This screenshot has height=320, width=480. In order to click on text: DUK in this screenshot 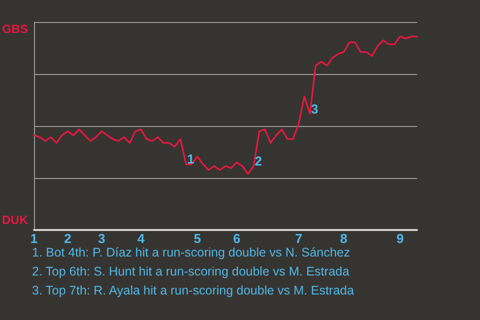, I will do `click(15, 220)`.